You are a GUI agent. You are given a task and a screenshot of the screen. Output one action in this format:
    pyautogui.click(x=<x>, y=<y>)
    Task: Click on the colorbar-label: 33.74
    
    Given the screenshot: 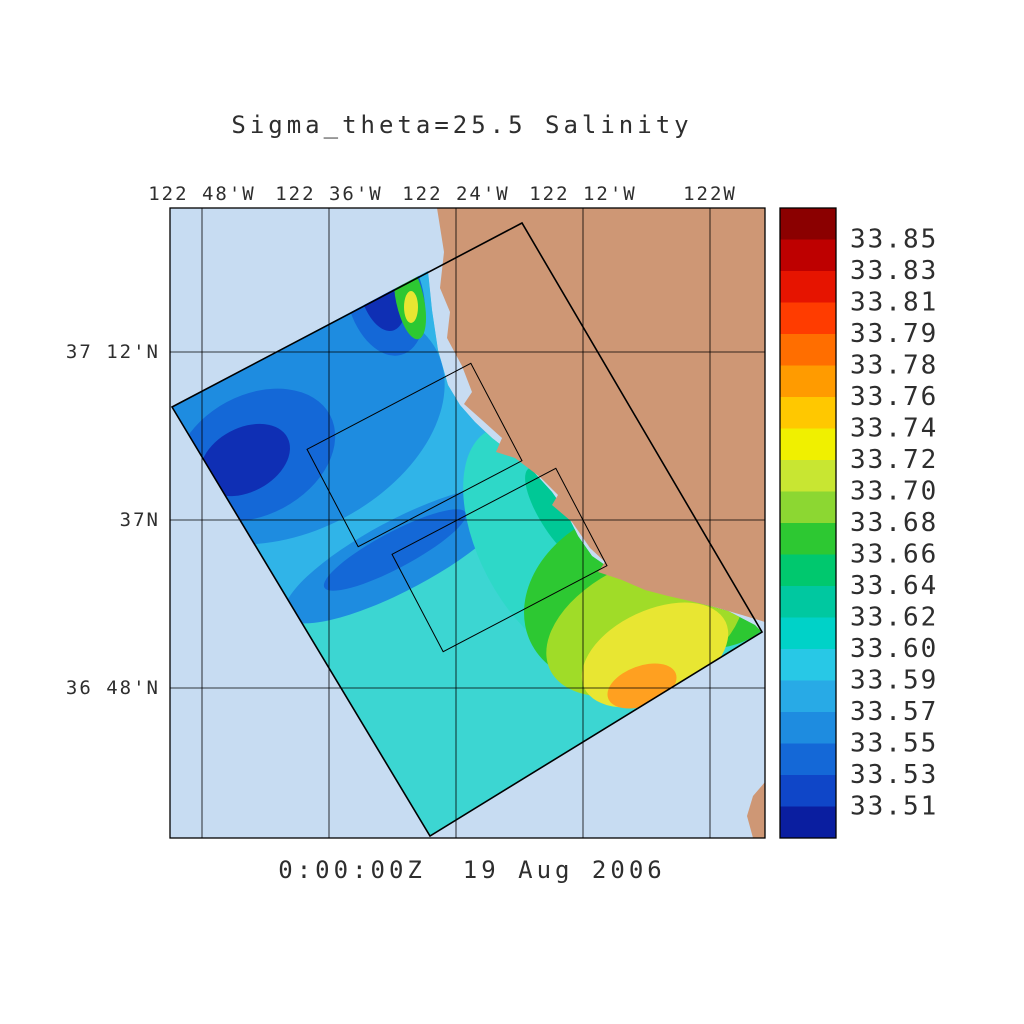 What is the action you would take?
    pyautogui.click(x=894, y=429)
    